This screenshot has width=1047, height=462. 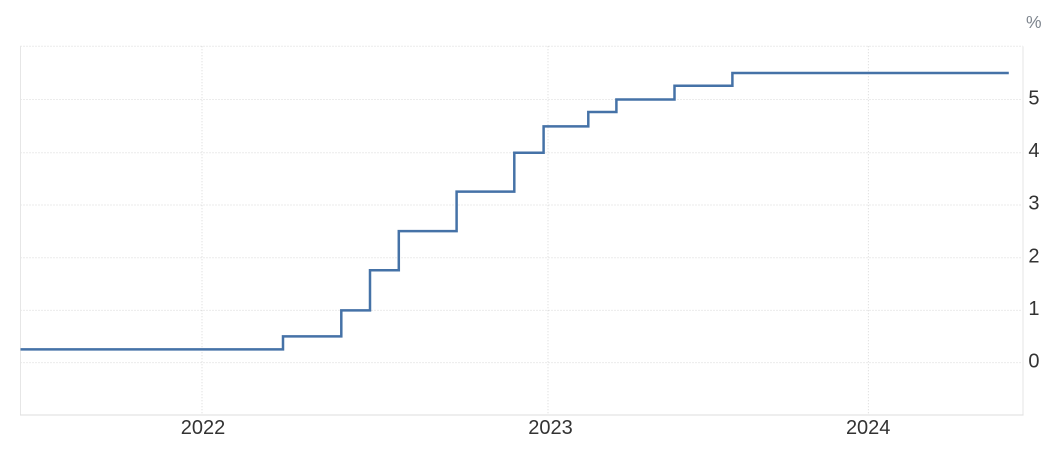 I want to click on svg-text: 2023, so click(x=550, y=428).